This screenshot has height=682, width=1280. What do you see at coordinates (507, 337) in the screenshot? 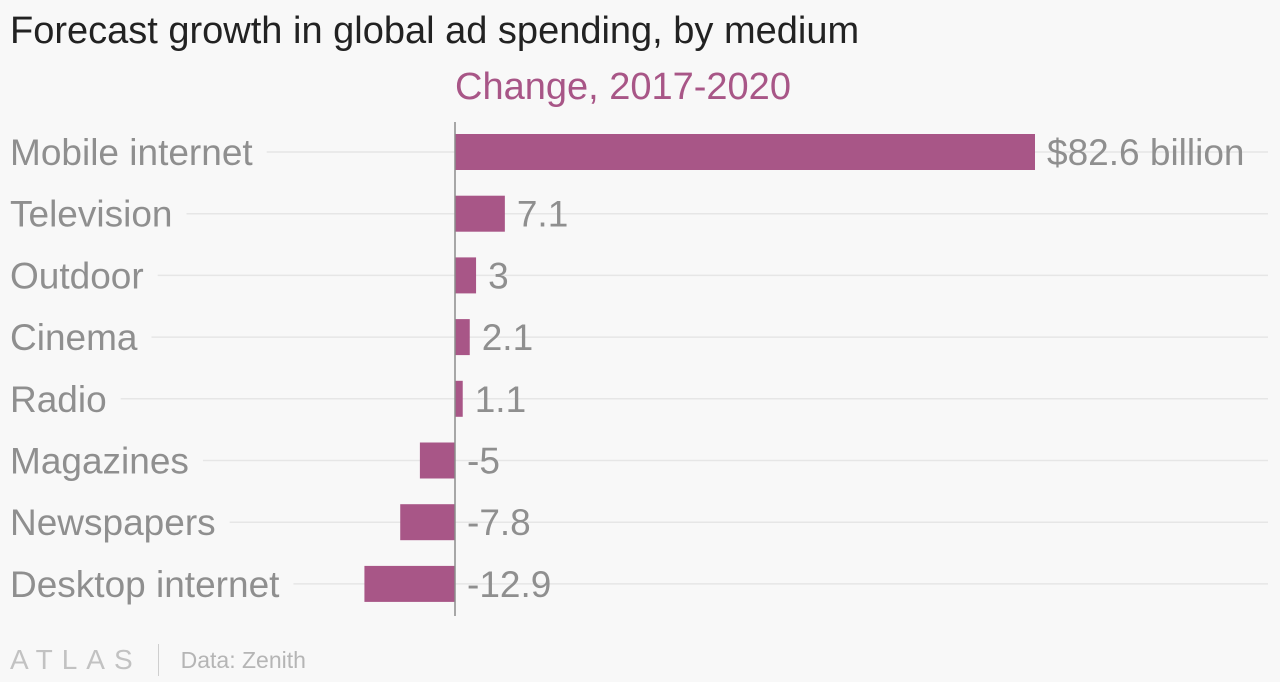
I see `data-label: 2.1` at bounding box center [507, 337].